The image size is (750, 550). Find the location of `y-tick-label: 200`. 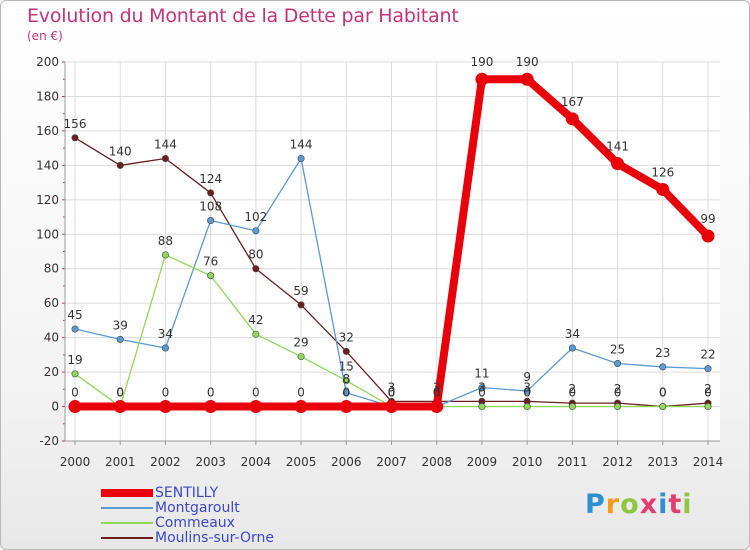

y-tick-label: 200 is located at coordinates (47, 62).